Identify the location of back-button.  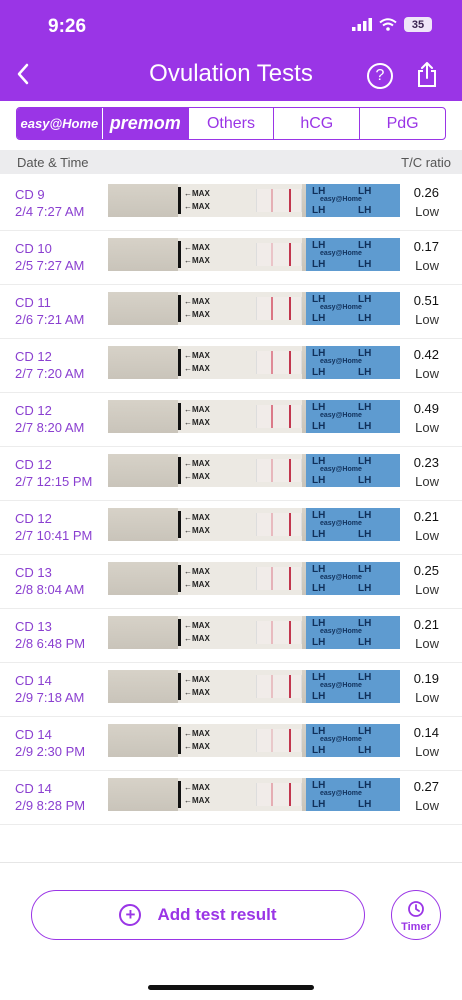
(23, 76).